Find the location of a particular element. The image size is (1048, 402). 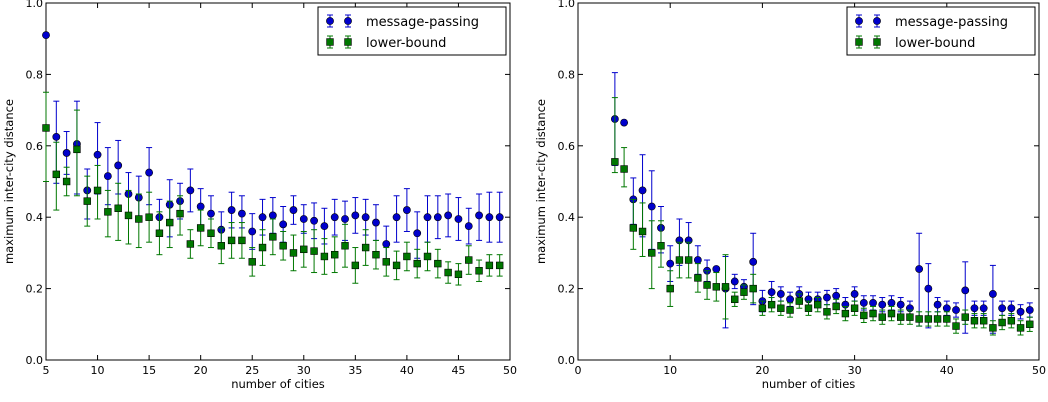

y-tick-label: 0.8 is located at coordinates (35, 74).